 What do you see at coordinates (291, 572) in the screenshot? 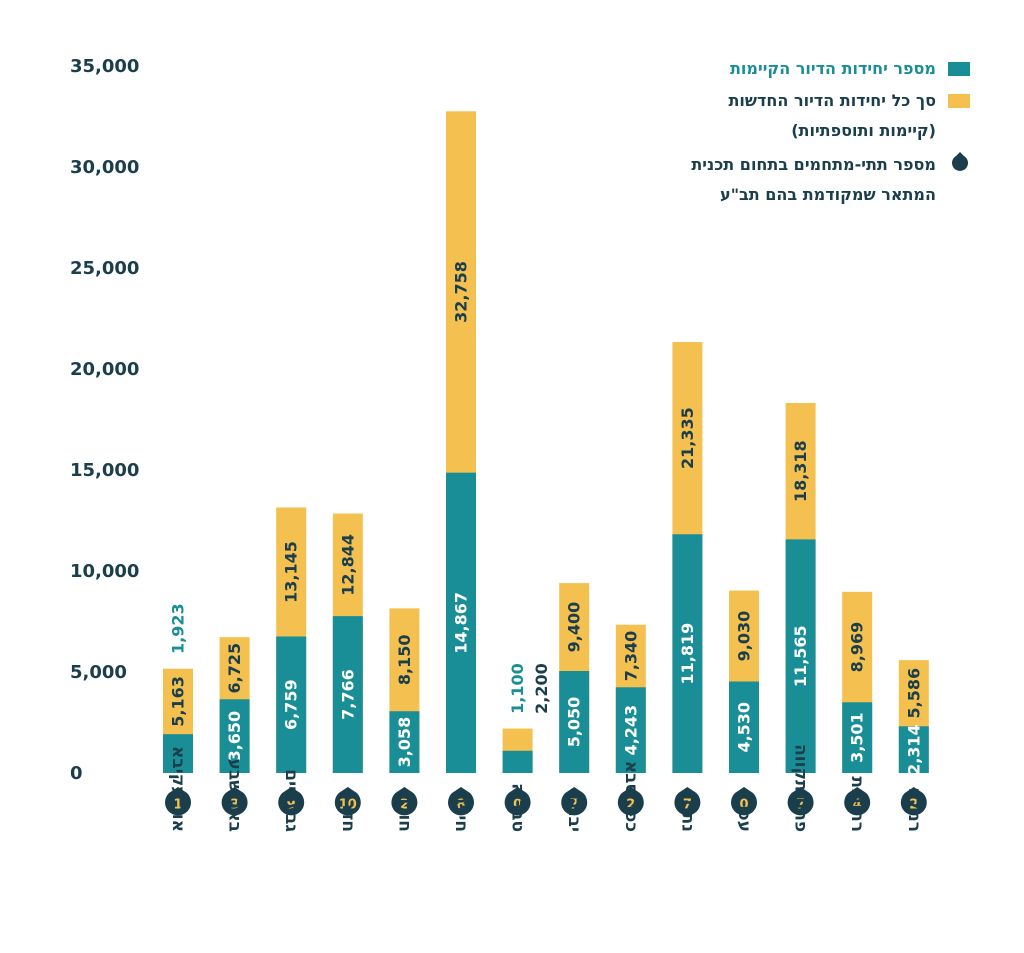
I see `total-value-label: 13,145` at bounding box center [291, 572].